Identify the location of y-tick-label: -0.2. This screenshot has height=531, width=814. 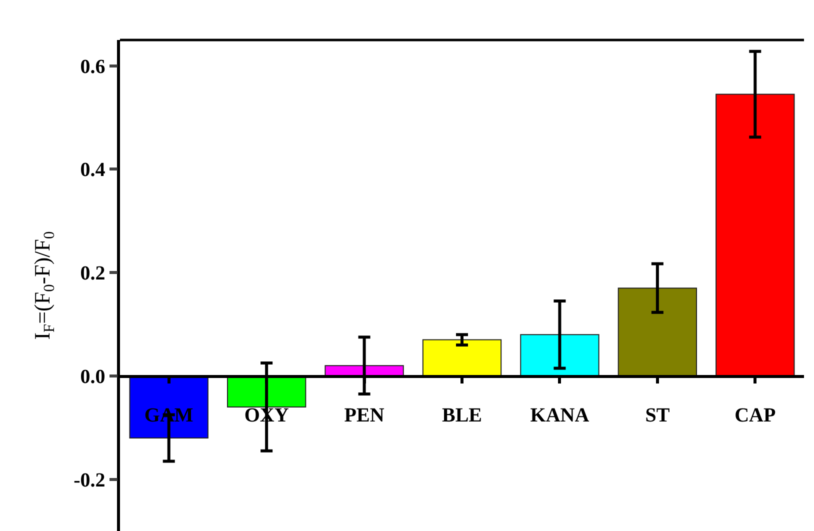
(90, 480).